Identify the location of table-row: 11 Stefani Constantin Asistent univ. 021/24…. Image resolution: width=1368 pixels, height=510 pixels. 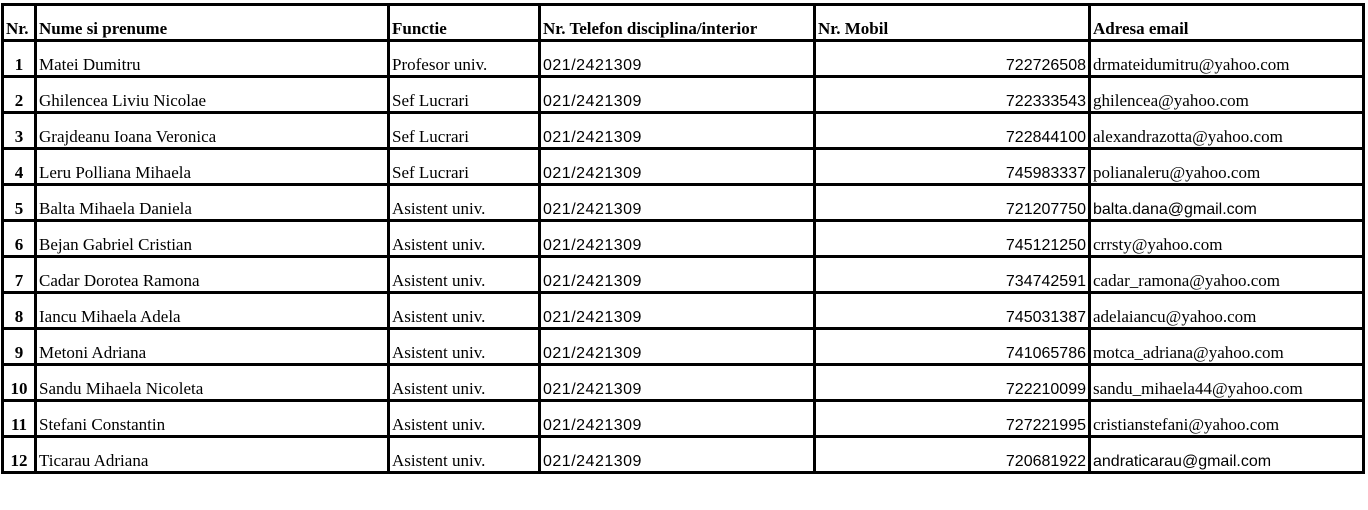
(683, 418).